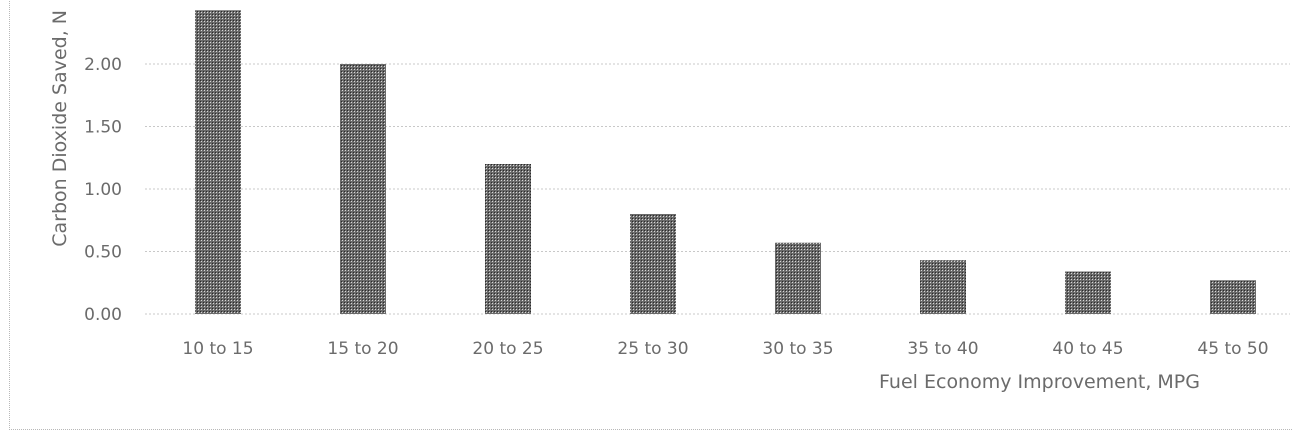 Image resolution: width=1294 pixels, height=433 pixels. I want to click on y-tick-label: 0.50, so click(103, 253).